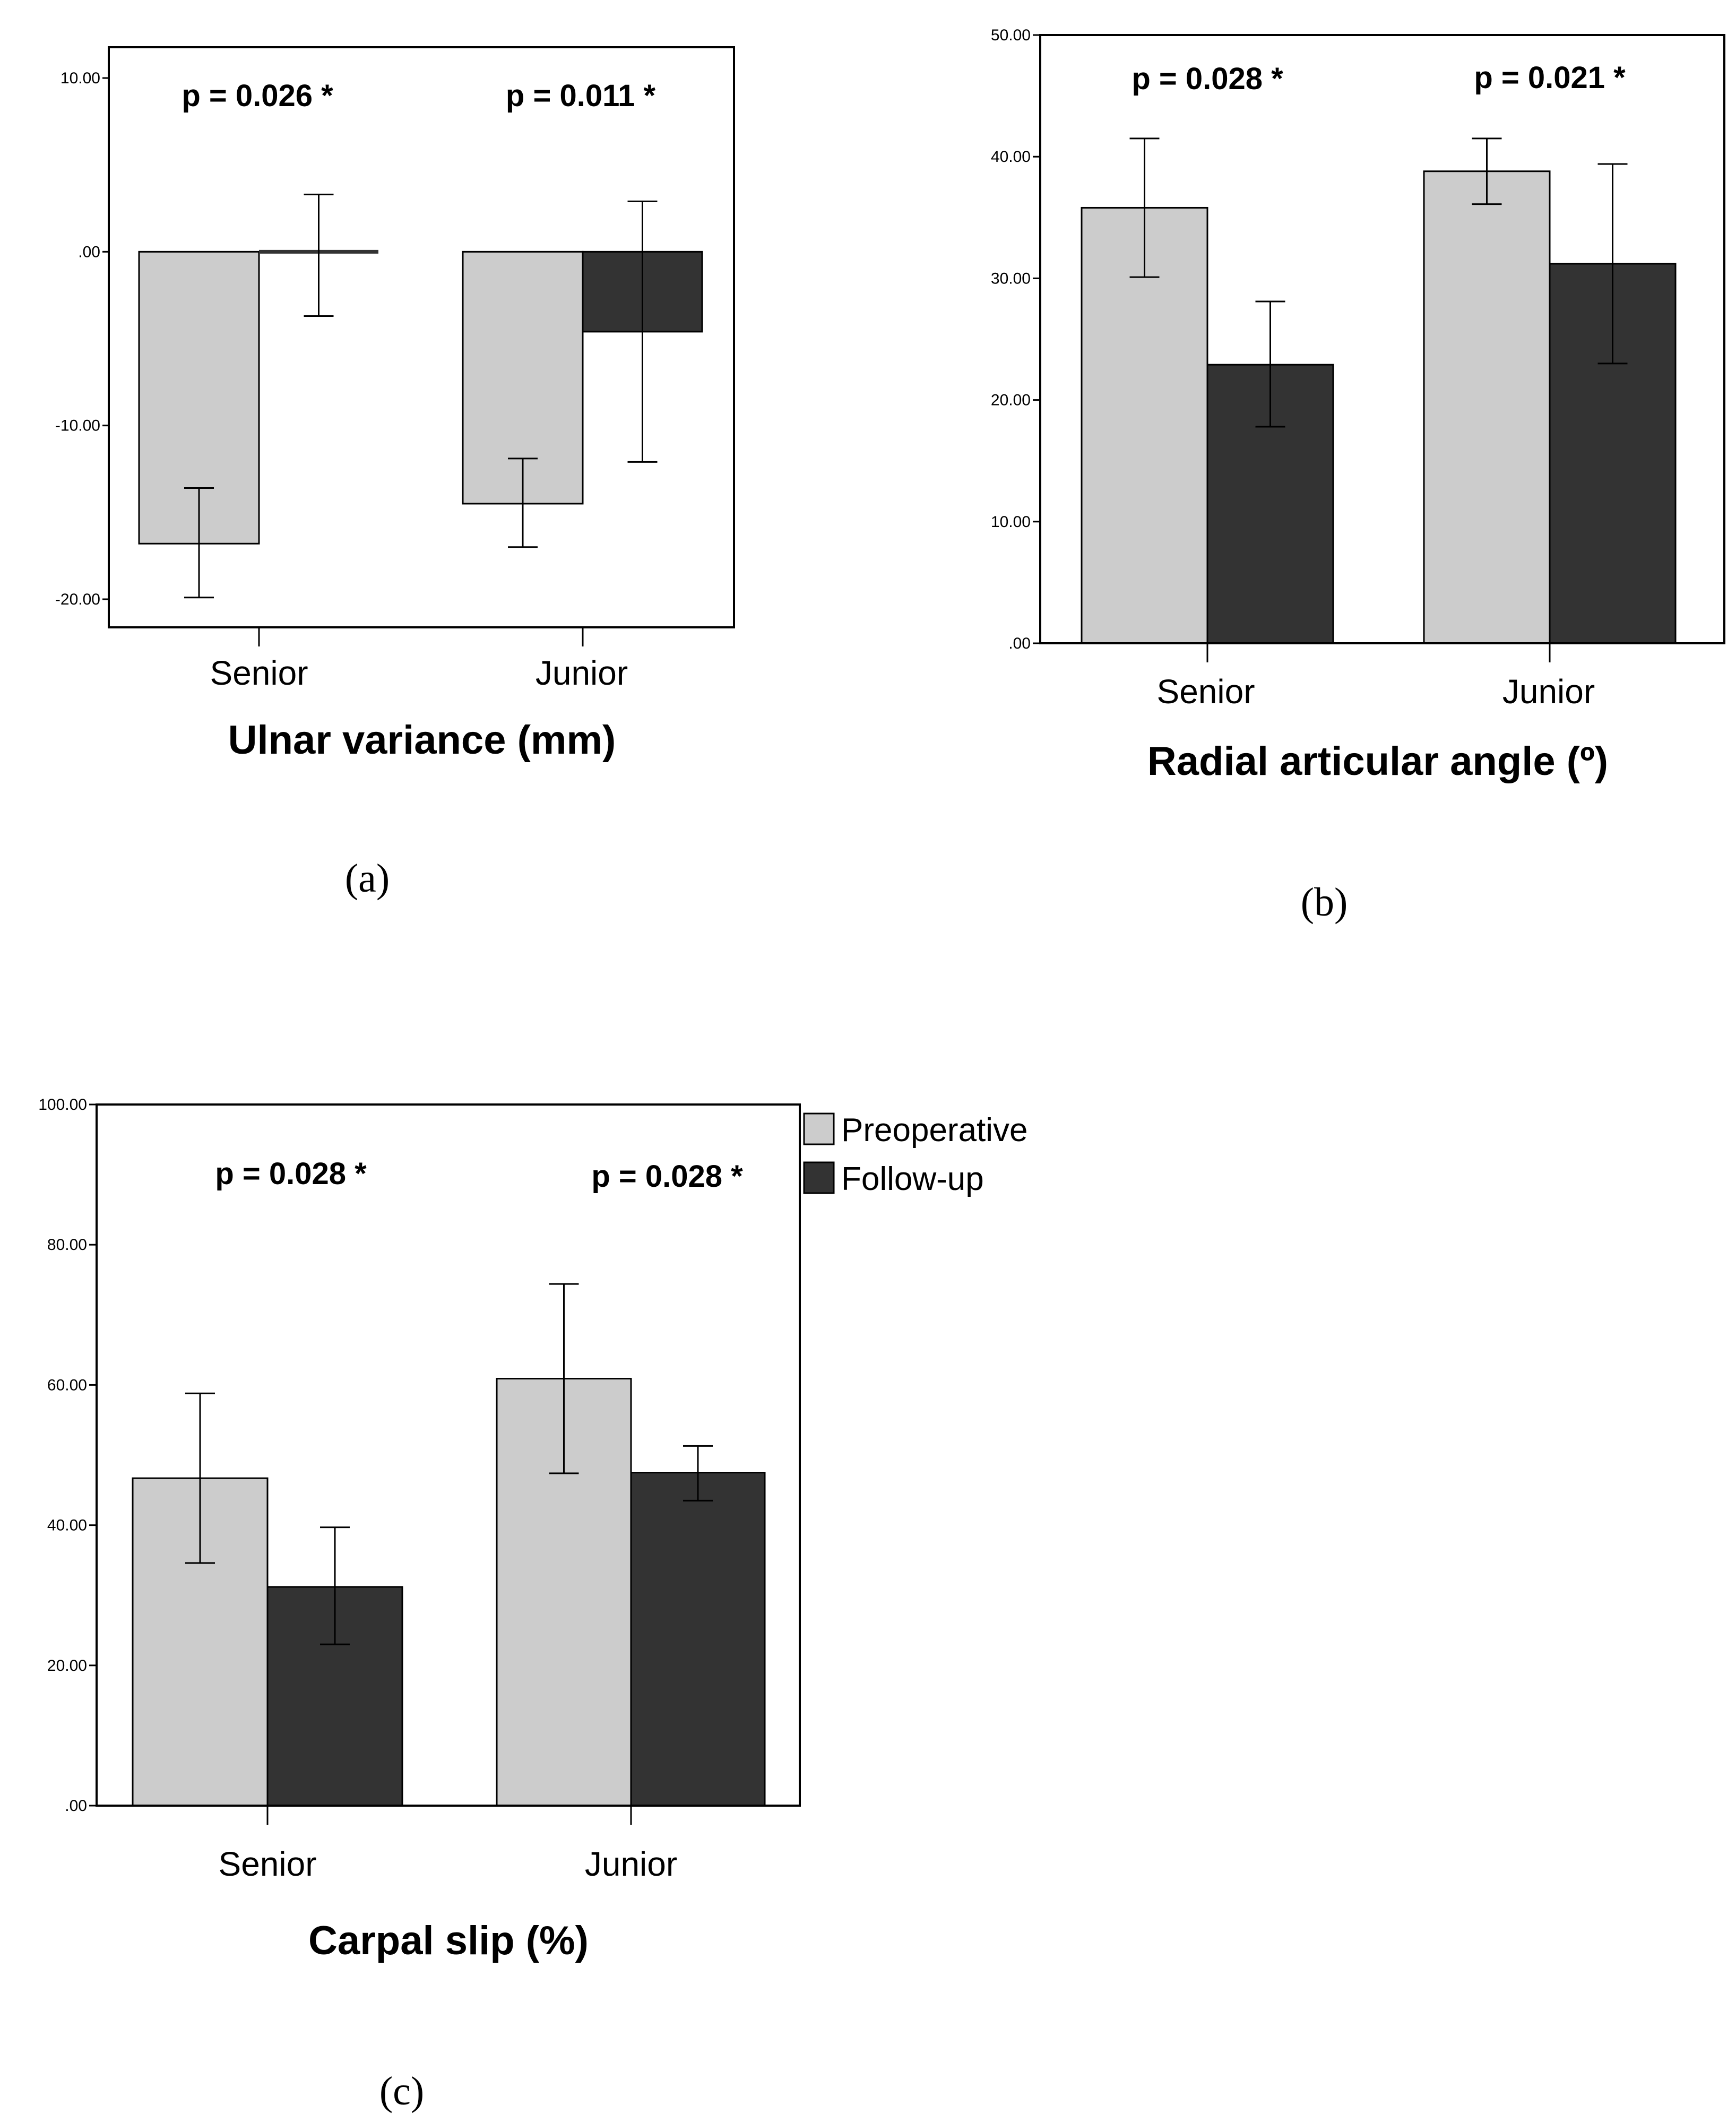 The image size is (1736, 2114). What do you see at coordinates (1377, 761) in the screenshot?
I see `x-axis-title: Radial articular angle (º)` at bounding box center [1377, 761].